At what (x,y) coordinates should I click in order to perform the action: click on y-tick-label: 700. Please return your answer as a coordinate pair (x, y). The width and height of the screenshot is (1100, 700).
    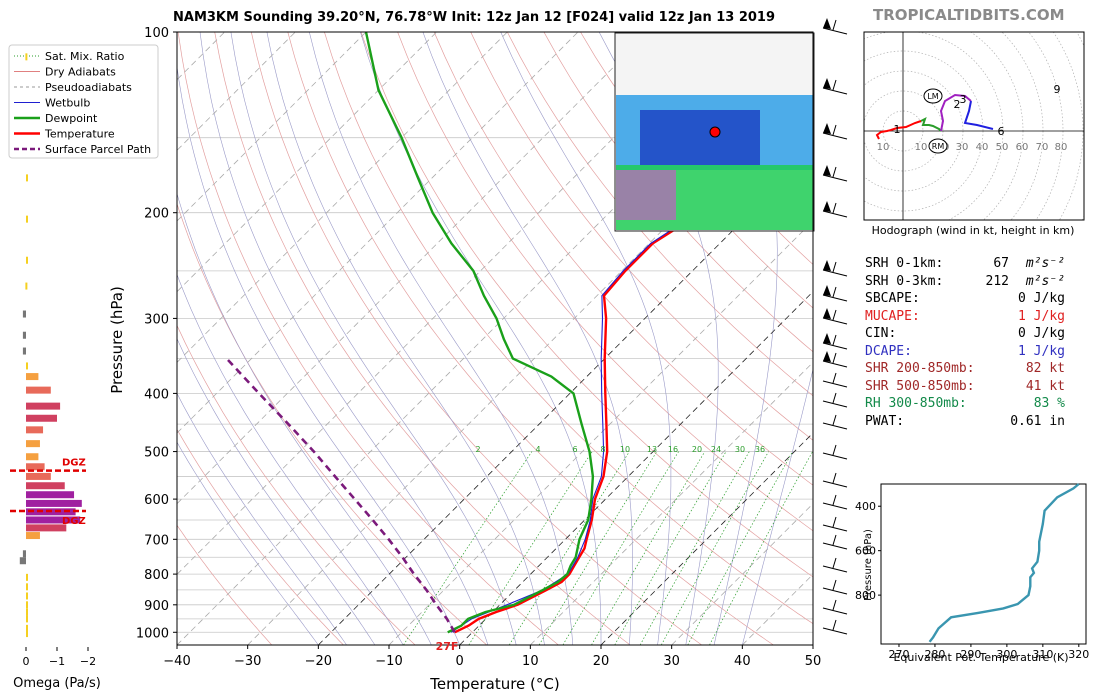
    Looking at the image, I should click on (156, 540).